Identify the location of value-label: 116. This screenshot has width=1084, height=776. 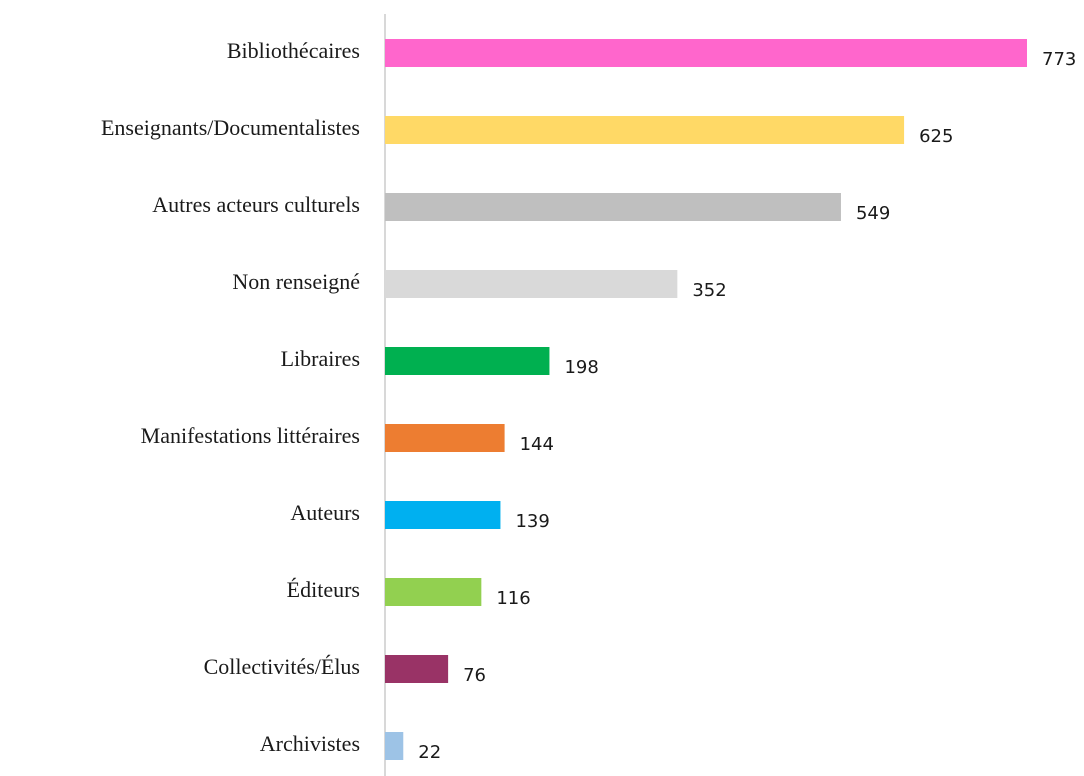
(513, 598).